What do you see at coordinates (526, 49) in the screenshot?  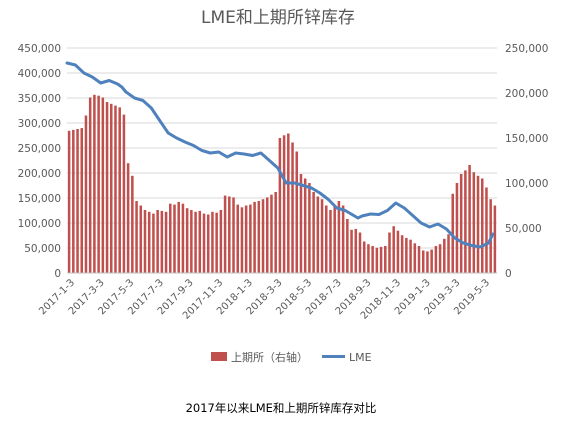 I see `y-right-tick-label: 250,000` at bounding box center [526, 49].